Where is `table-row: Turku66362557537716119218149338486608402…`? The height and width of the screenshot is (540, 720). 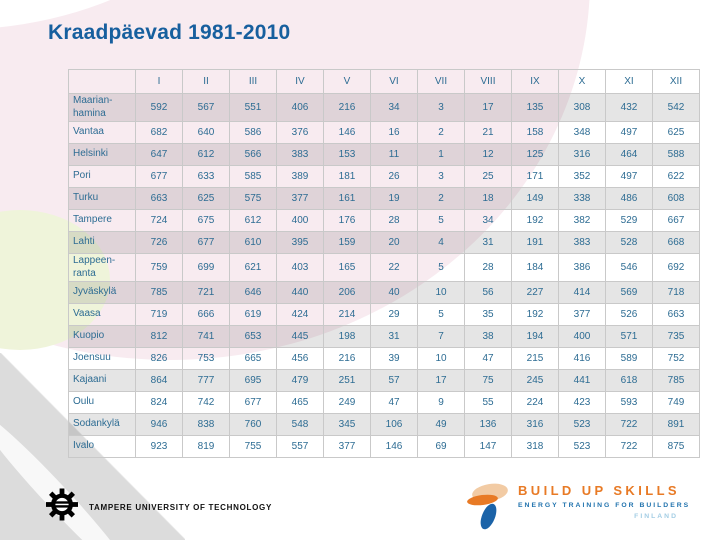
table-row: Turku66362557537716119218149338486608402… is located at coordinates (384, 198).